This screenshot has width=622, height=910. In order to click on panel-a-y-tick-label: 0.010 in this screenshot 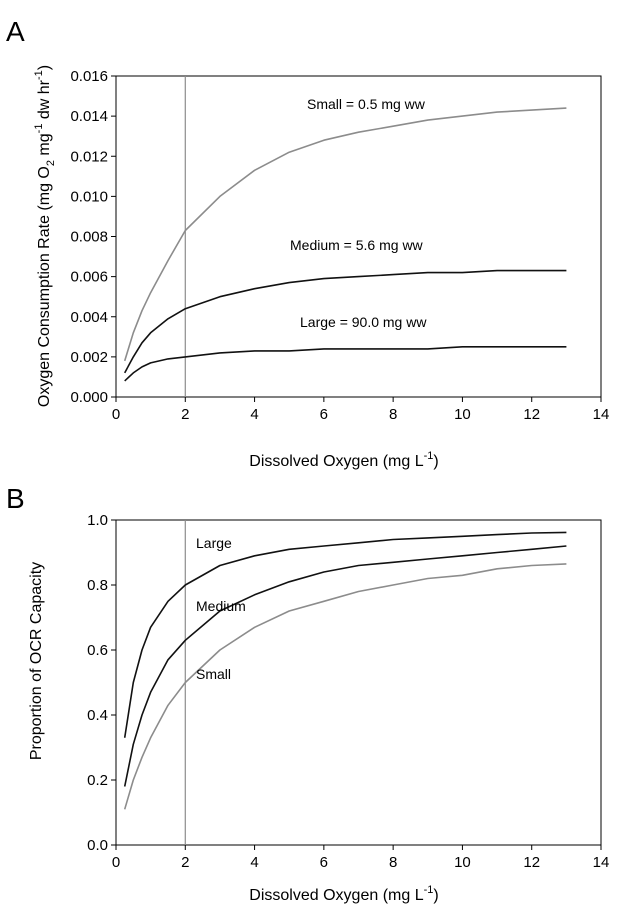, I will do `click(89, 196)`.